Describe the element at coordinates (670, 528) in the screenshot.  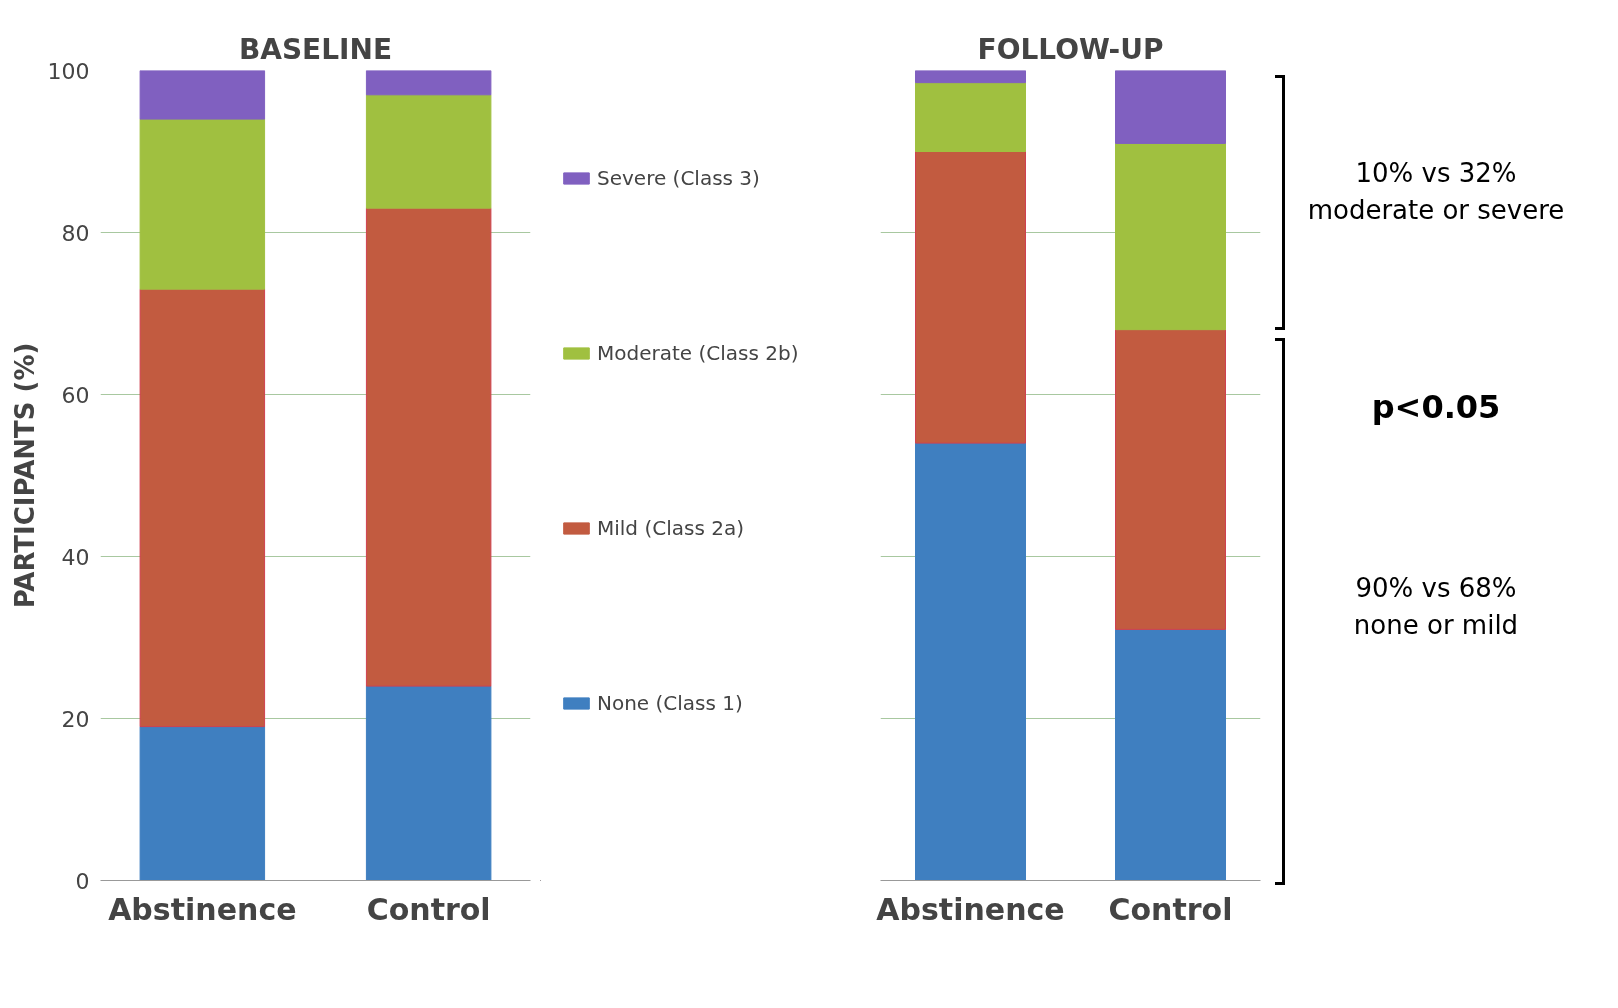
I see `legend-label: Mild (Class 2a)` at that location.